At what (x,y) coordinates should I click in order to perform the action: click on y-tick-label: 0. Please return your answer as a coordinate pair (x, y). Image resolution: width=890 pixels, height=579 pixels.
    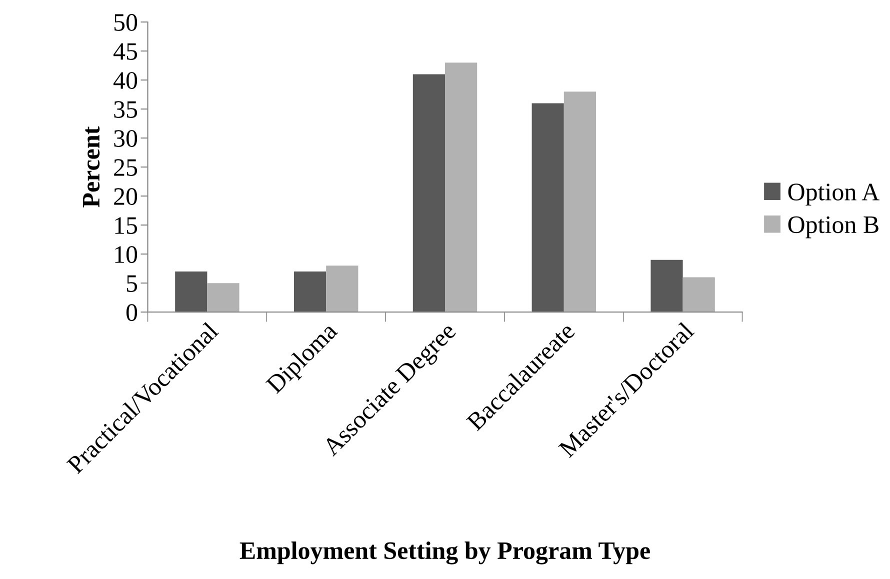
    Looking at the image, I should click on (132, 312).